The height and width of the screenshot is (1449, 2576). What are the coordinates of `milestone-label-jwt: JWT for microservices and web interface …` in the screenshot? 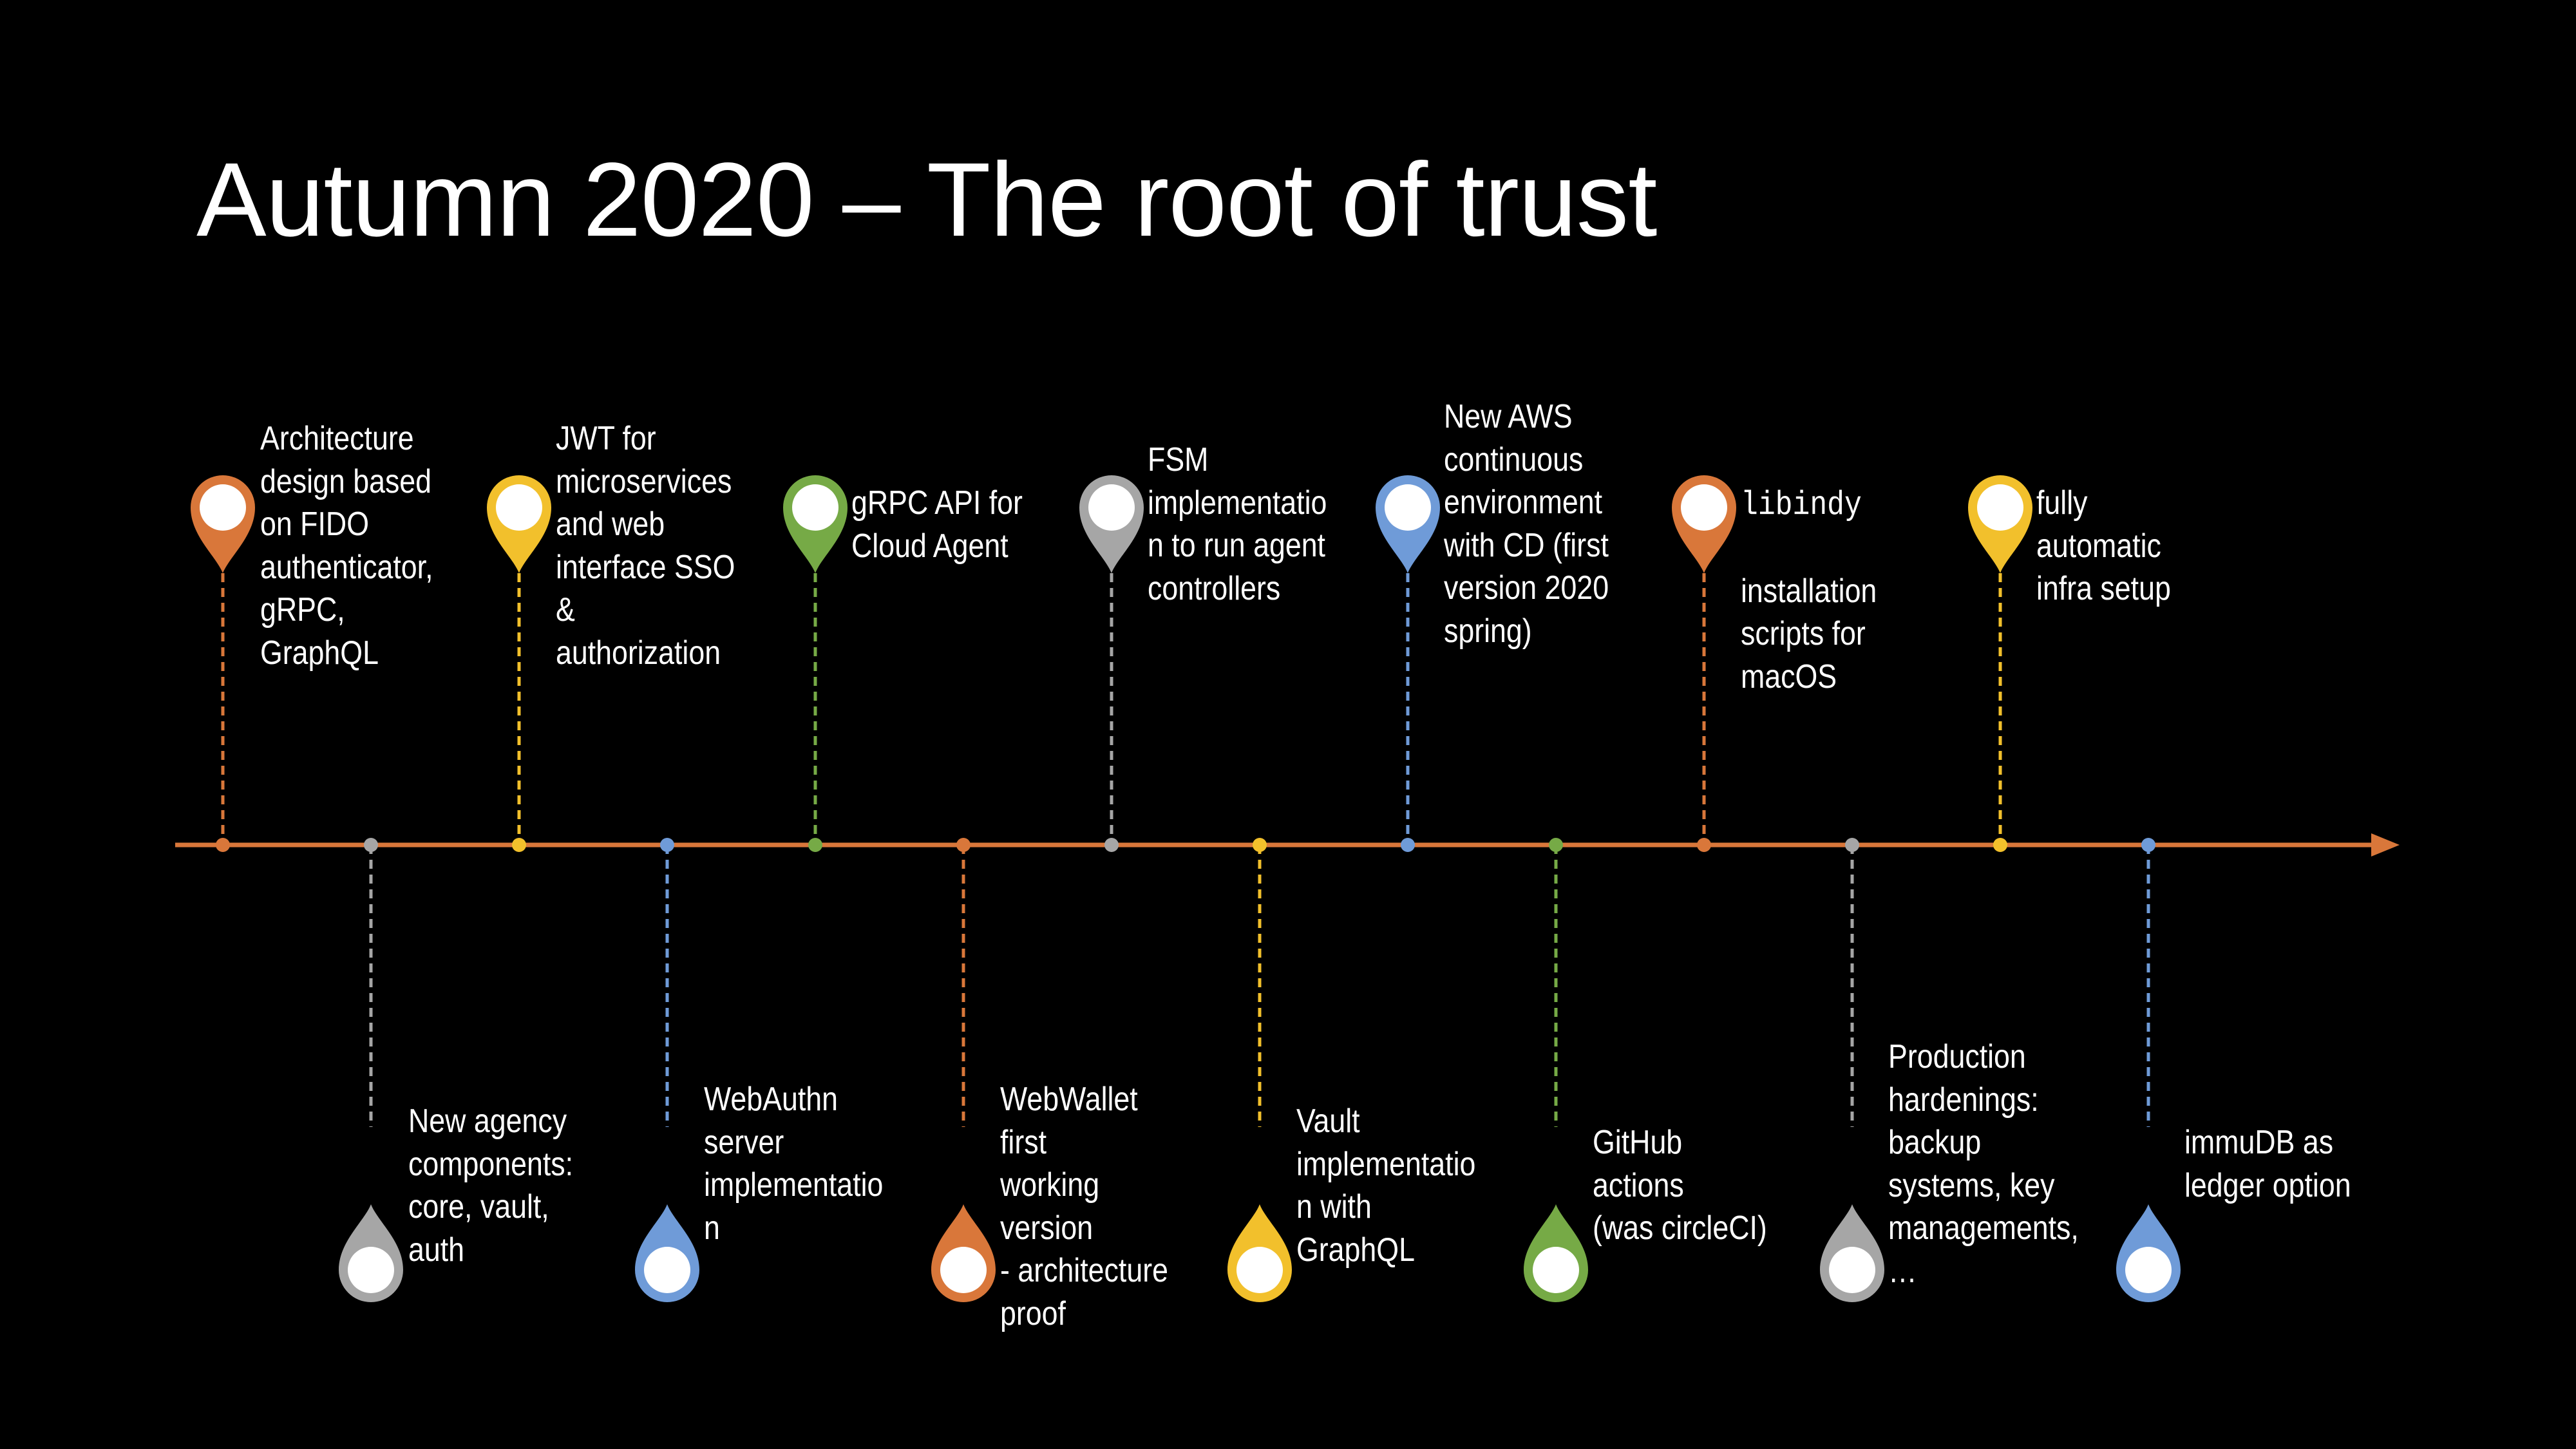 It's located at (645, 546).